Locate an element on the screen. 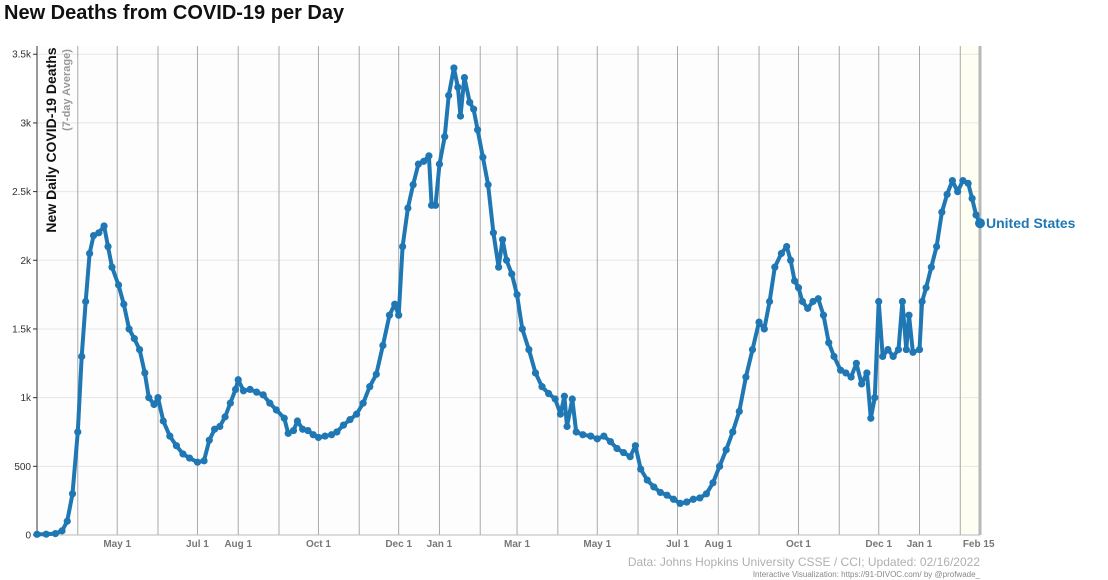 Image resolution: width=1108 pixels, height=580 pixels. y-tick-label: 500 is located at coordinates (22, 467).